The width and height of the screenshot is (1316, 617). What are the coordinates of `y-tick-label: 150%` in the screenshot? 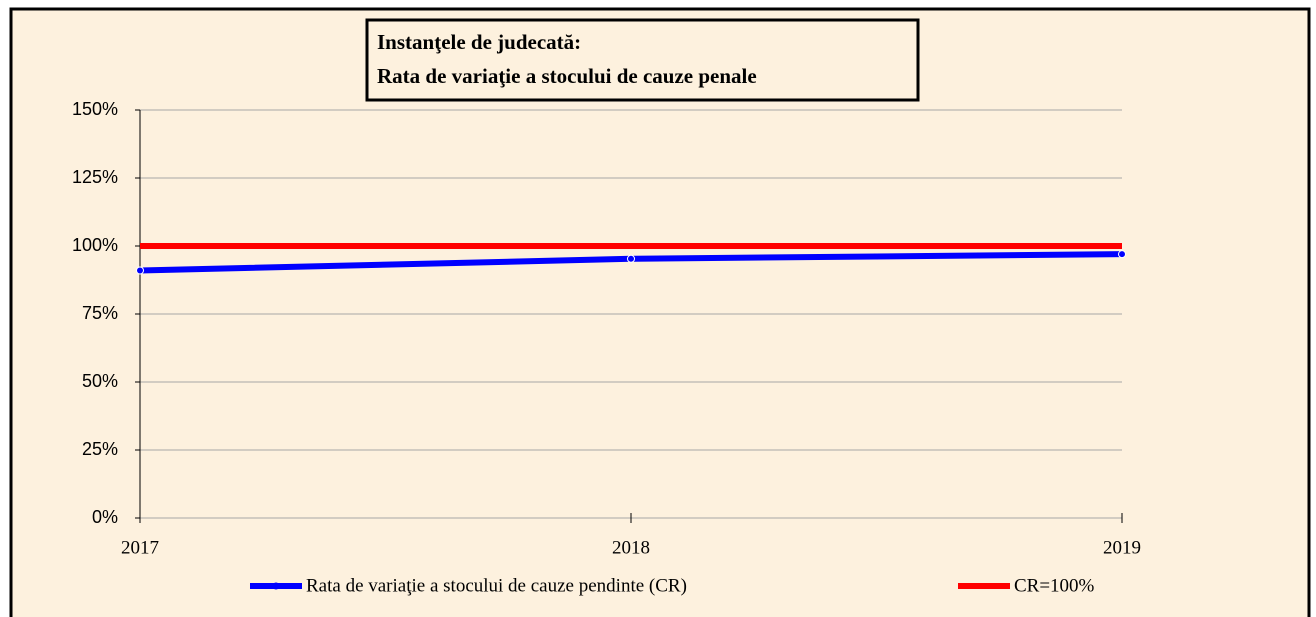 It's located at (95, 109).